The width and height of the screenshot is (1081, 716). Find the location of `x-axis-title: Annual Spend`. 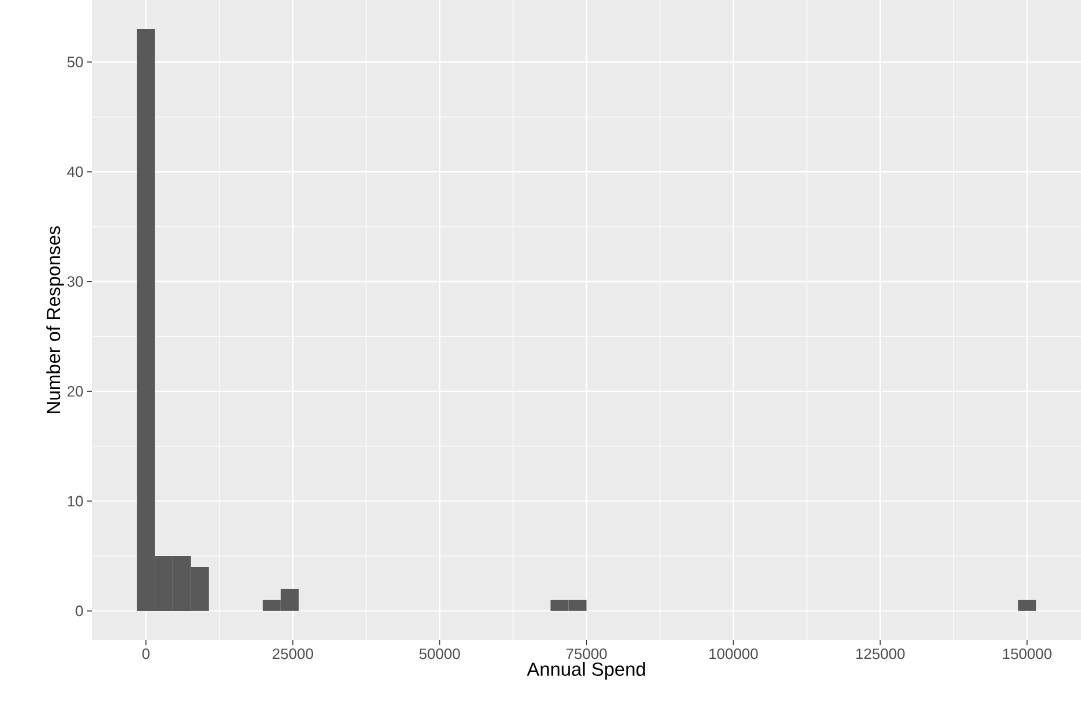

x-axis-title: Annual Spend is located at coordinates (585, 670).